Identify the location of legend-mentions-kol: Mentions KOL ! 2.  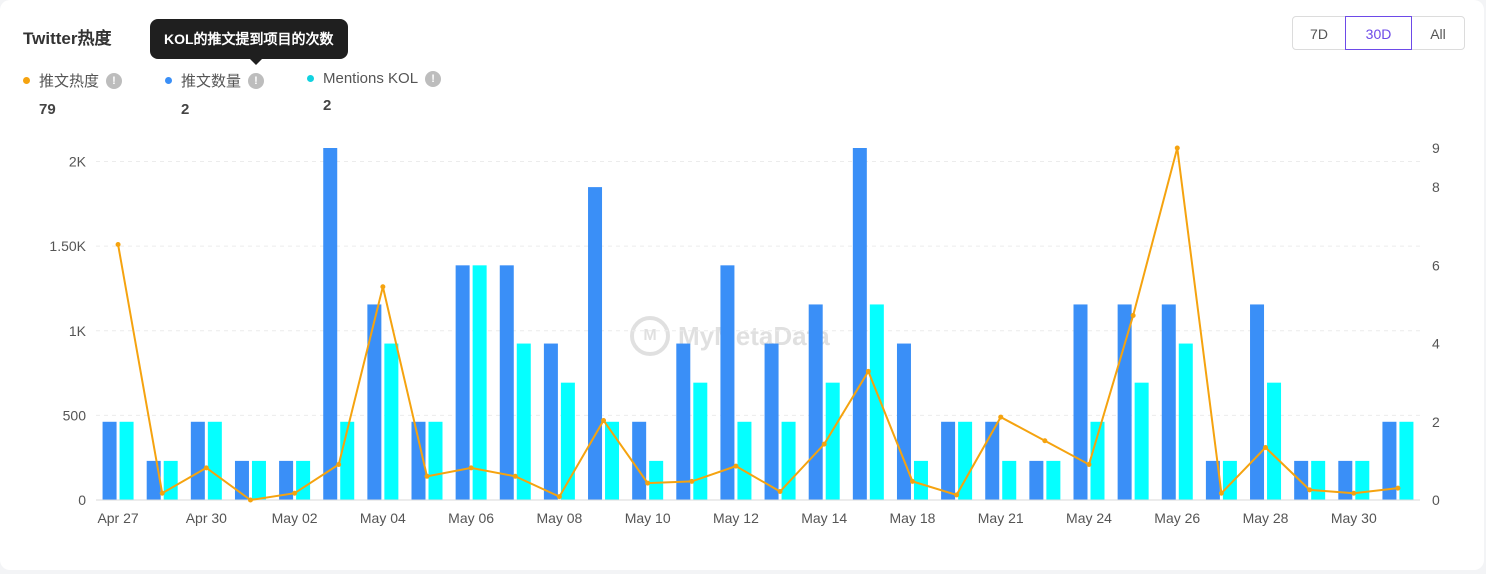
(374, 92).